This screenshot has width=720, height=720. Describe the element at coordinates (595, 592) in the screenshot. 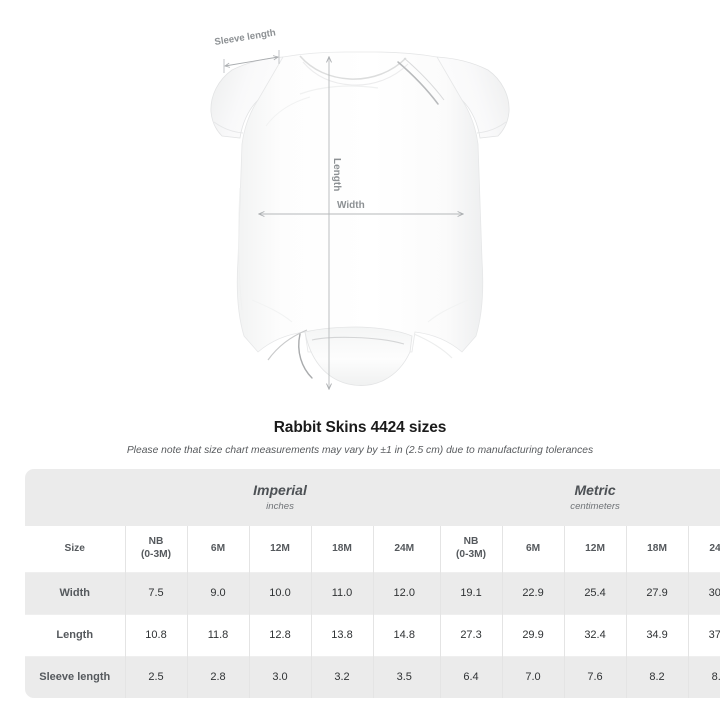

I see `cell-width-metric-12m: 25.4` at that location.